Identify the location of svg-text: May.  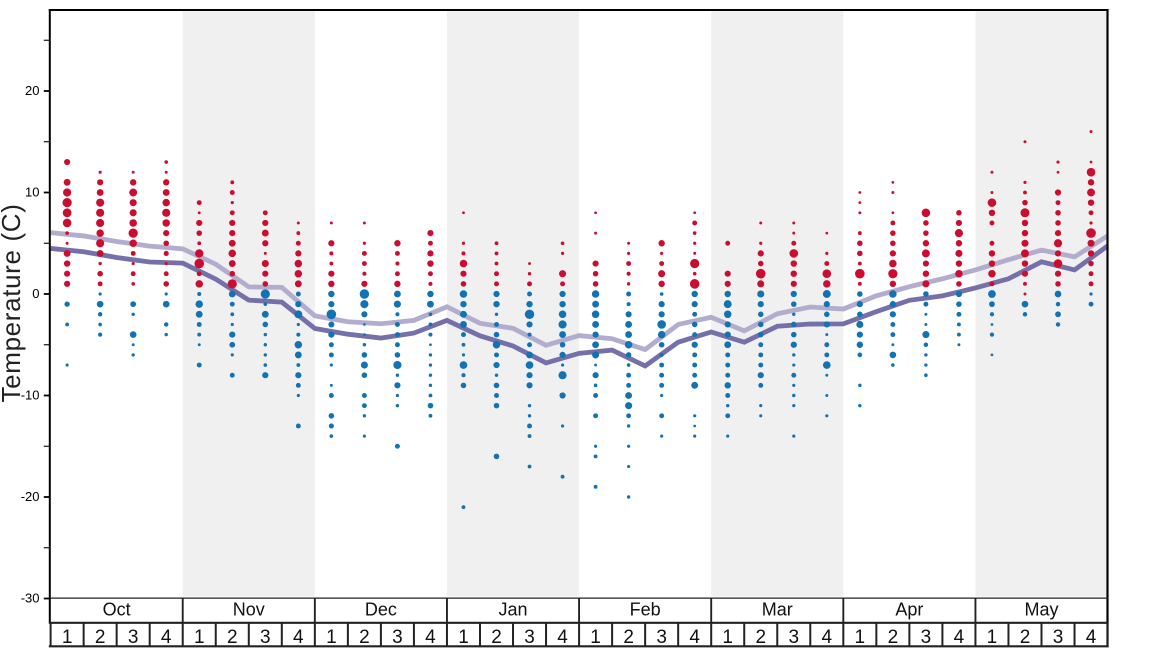
(1041, 610).